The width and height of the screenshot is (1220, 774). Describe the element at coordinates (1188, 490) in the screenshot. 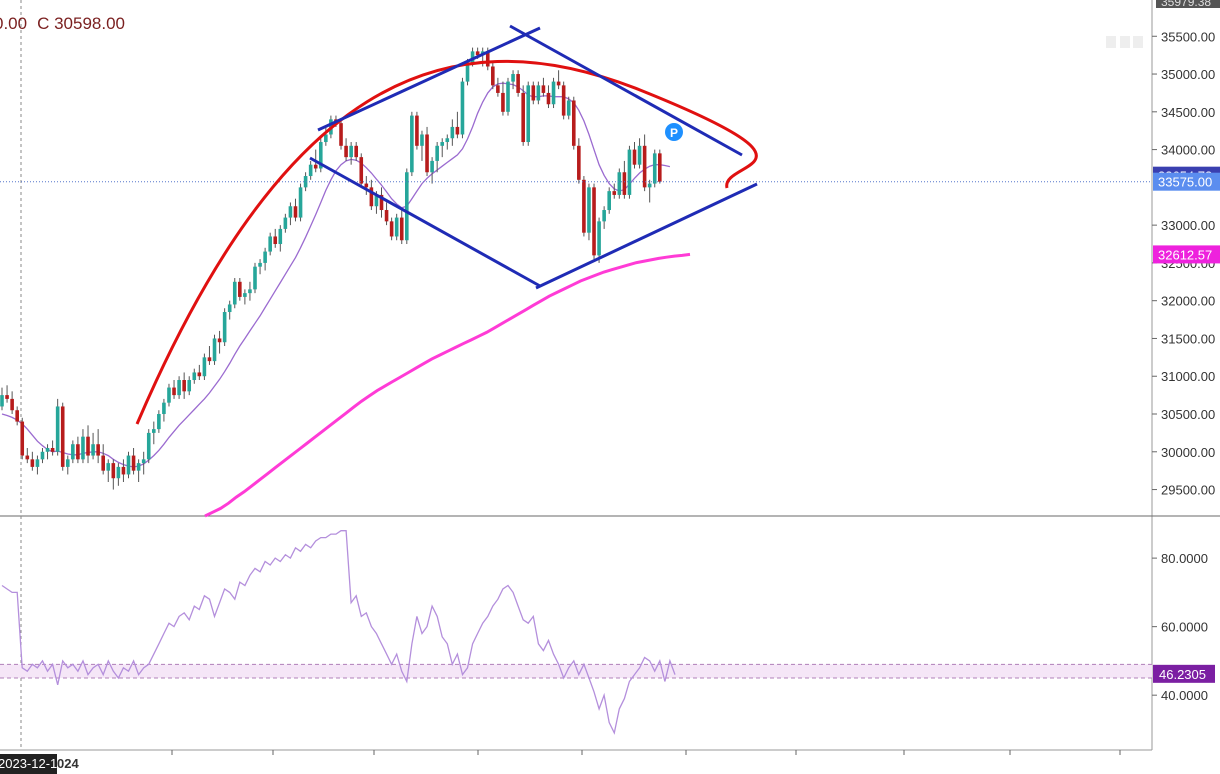

I see `price-tick-label: 29500.00` at that location.